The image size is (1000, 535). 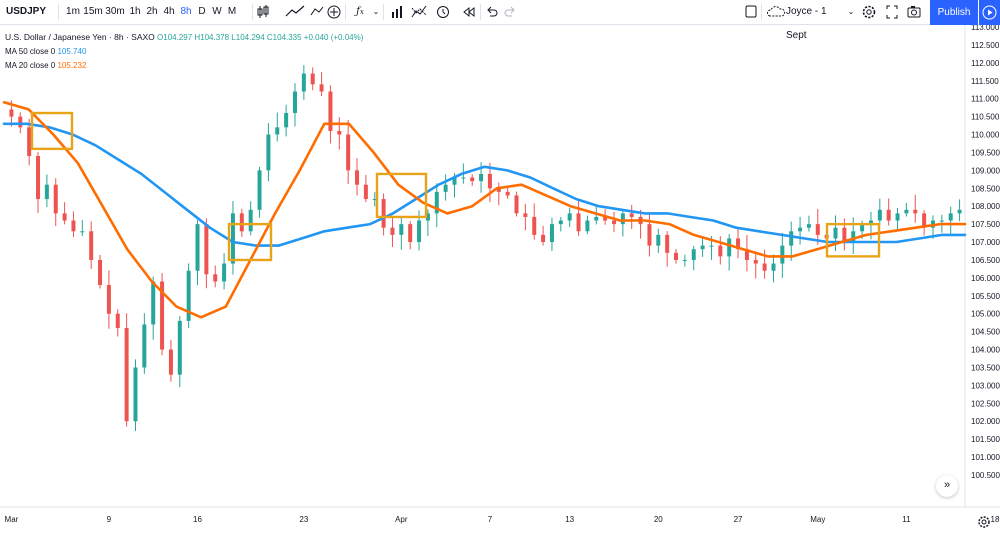 I want to click on y-tick-label: 108.500, so click(x=985, y=188).